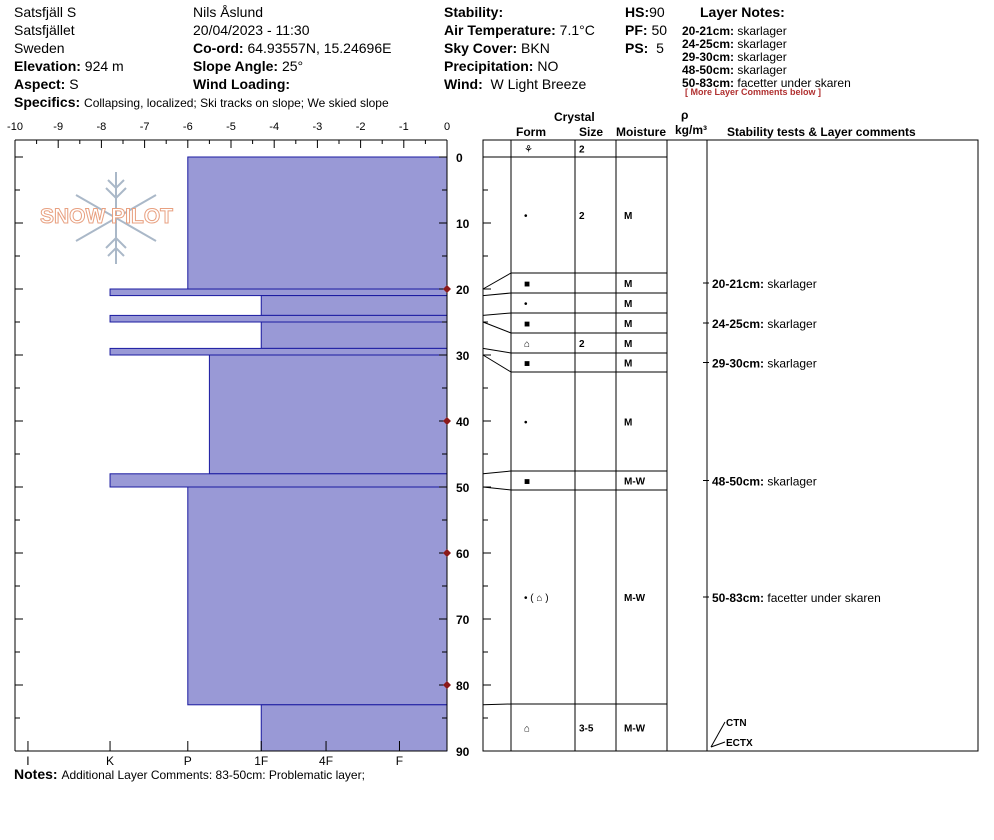  What do you see at coordinates (404, 127) in the screenshot?
I see `temp-tick-label: -1` at bounding box center [404, 127].